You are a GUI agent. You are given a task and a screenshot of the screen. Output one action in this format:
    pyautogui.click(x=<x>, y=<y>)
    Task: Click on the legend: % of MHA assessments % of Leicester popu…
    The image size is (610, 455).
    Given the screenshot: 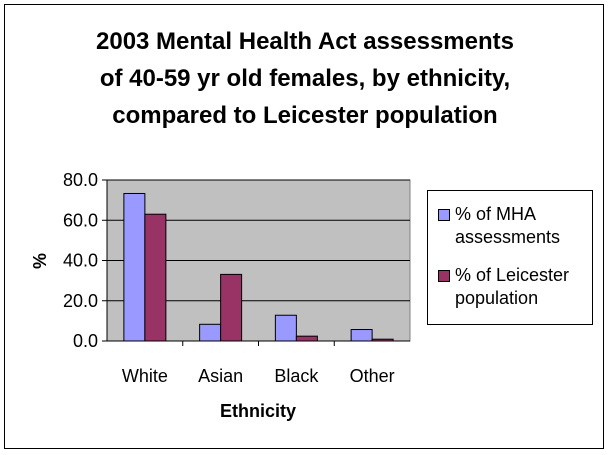 What is the action you would take?
    pyautogui.click(x=510, y=257)
    